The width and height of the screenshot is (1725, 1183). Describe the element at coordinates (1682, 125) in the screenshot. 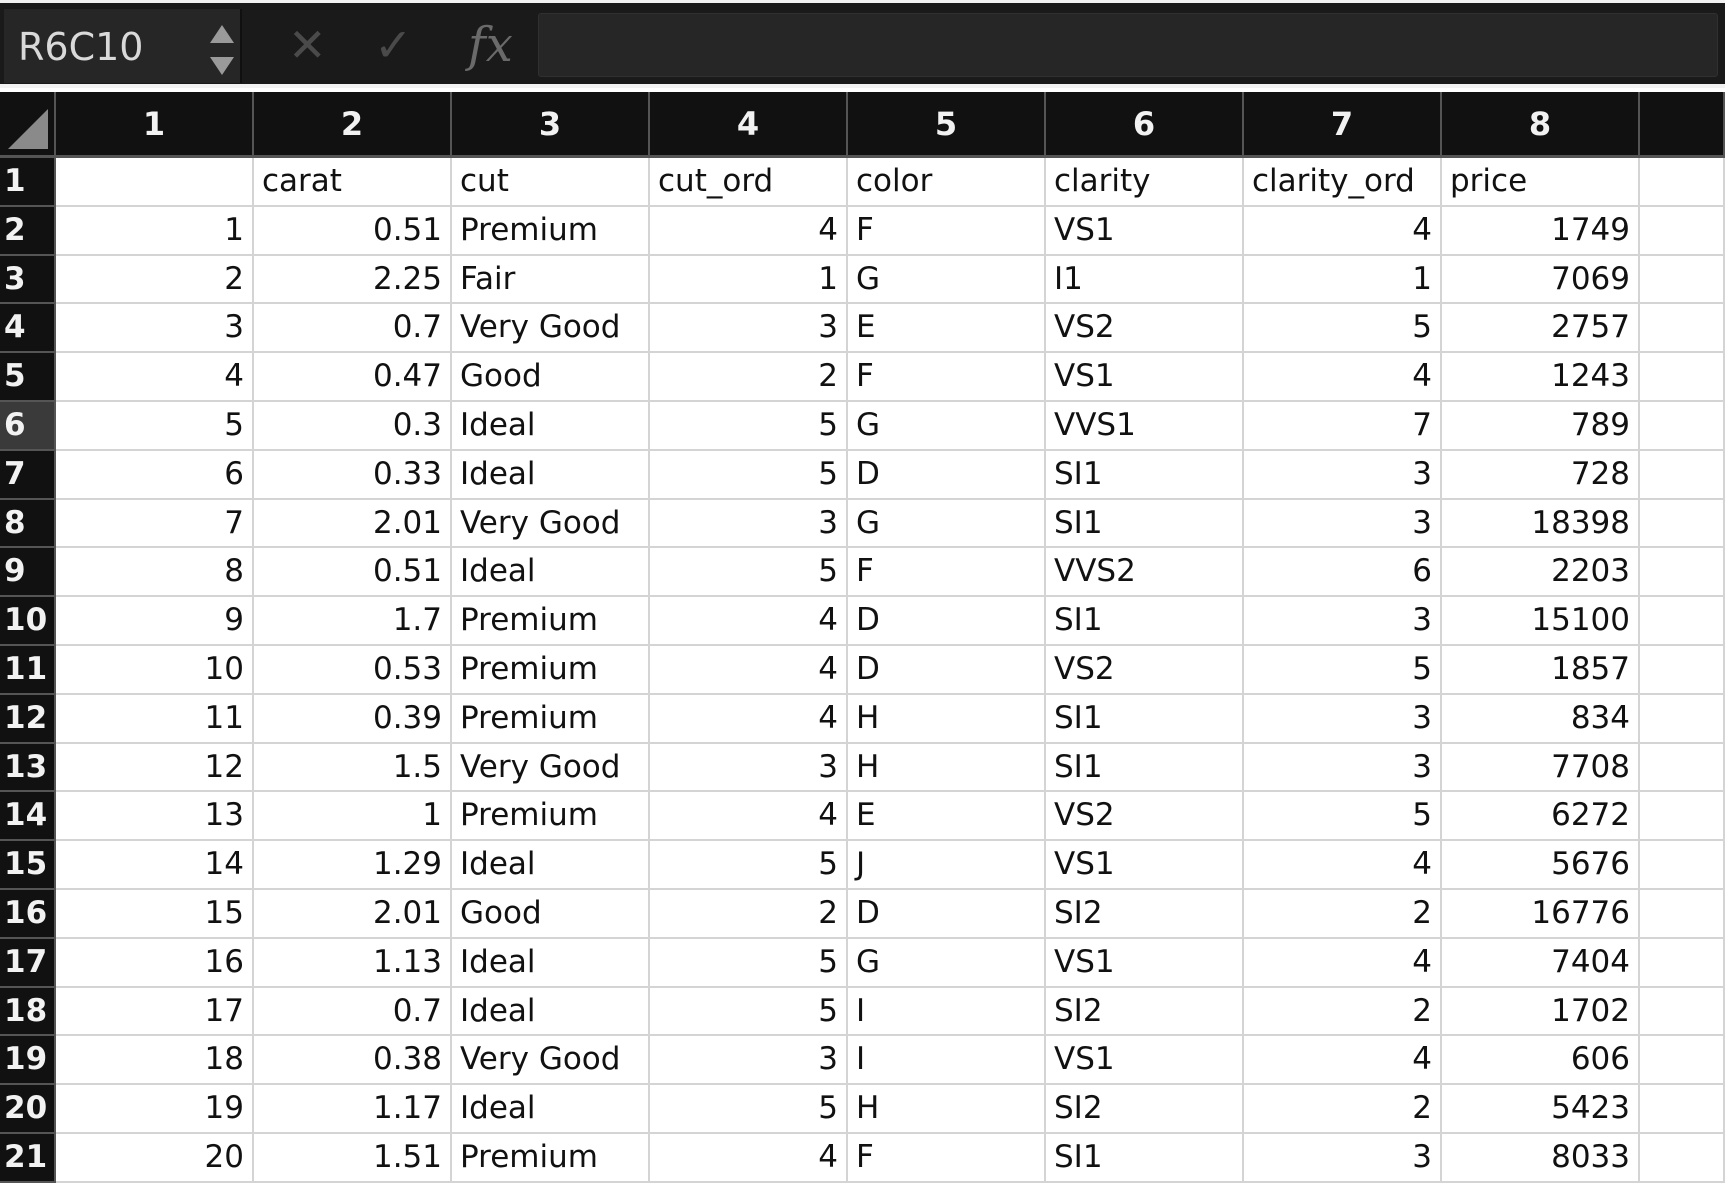

I see `column-header-next` at that location.